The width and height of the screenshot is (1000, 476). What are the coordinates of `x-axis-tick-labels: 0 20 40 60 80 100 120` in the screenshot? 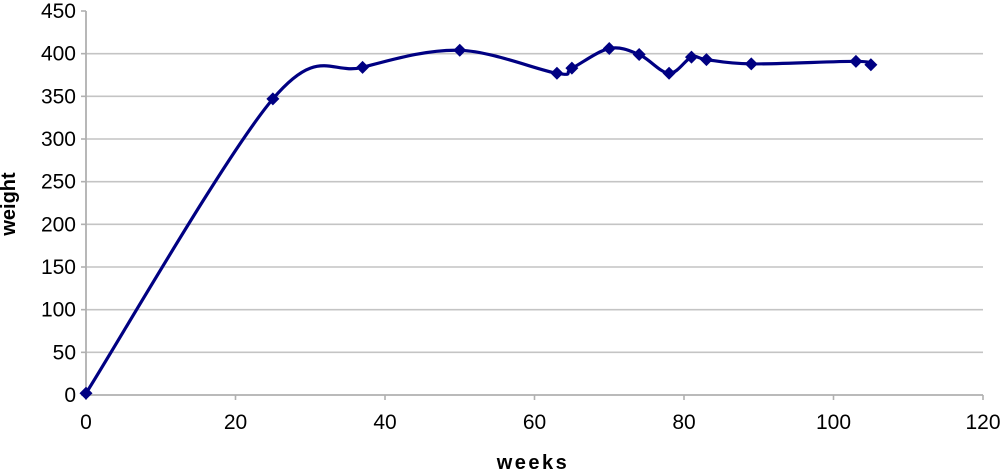 It's located at (540, 422).